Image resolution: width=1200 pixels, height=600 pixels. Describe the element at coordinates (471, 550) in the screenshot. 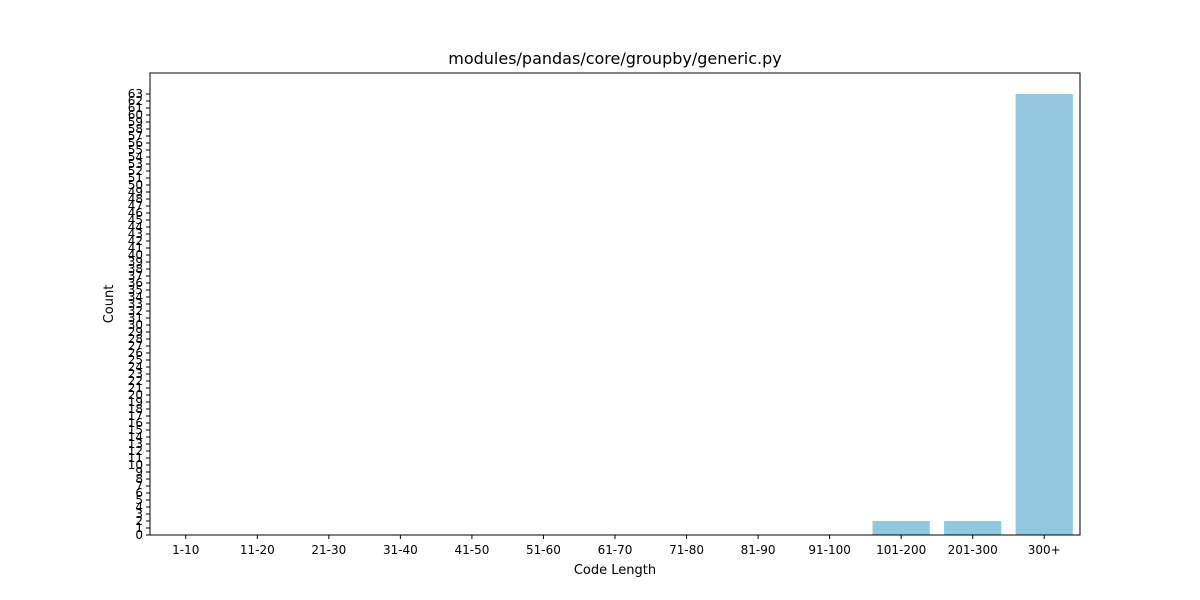

I see `x-tick-label: 41-50` at that location.